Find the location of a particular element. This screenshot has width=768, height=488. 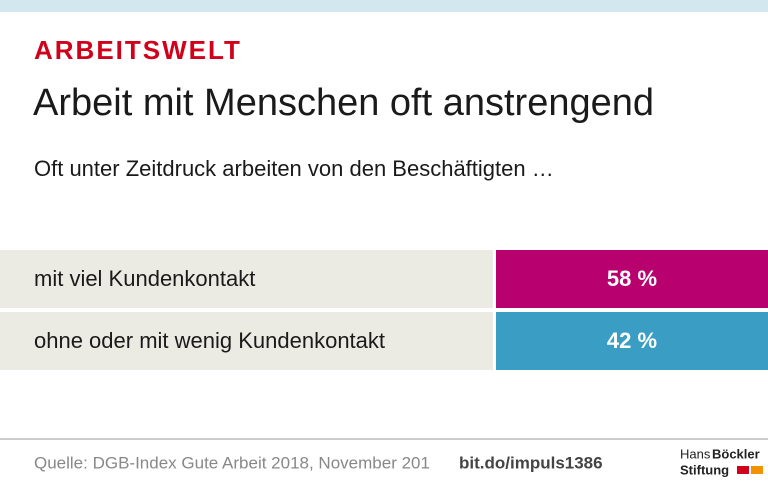

kicker: ARBEITSWELT is located at coordinates (138, 50).